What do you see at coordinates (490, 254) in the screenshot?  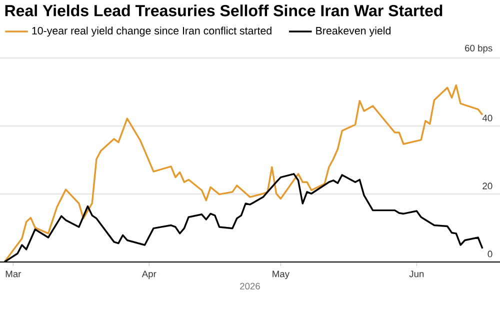 I see `y-tick-label: 0` at bounding box center [490, 254].